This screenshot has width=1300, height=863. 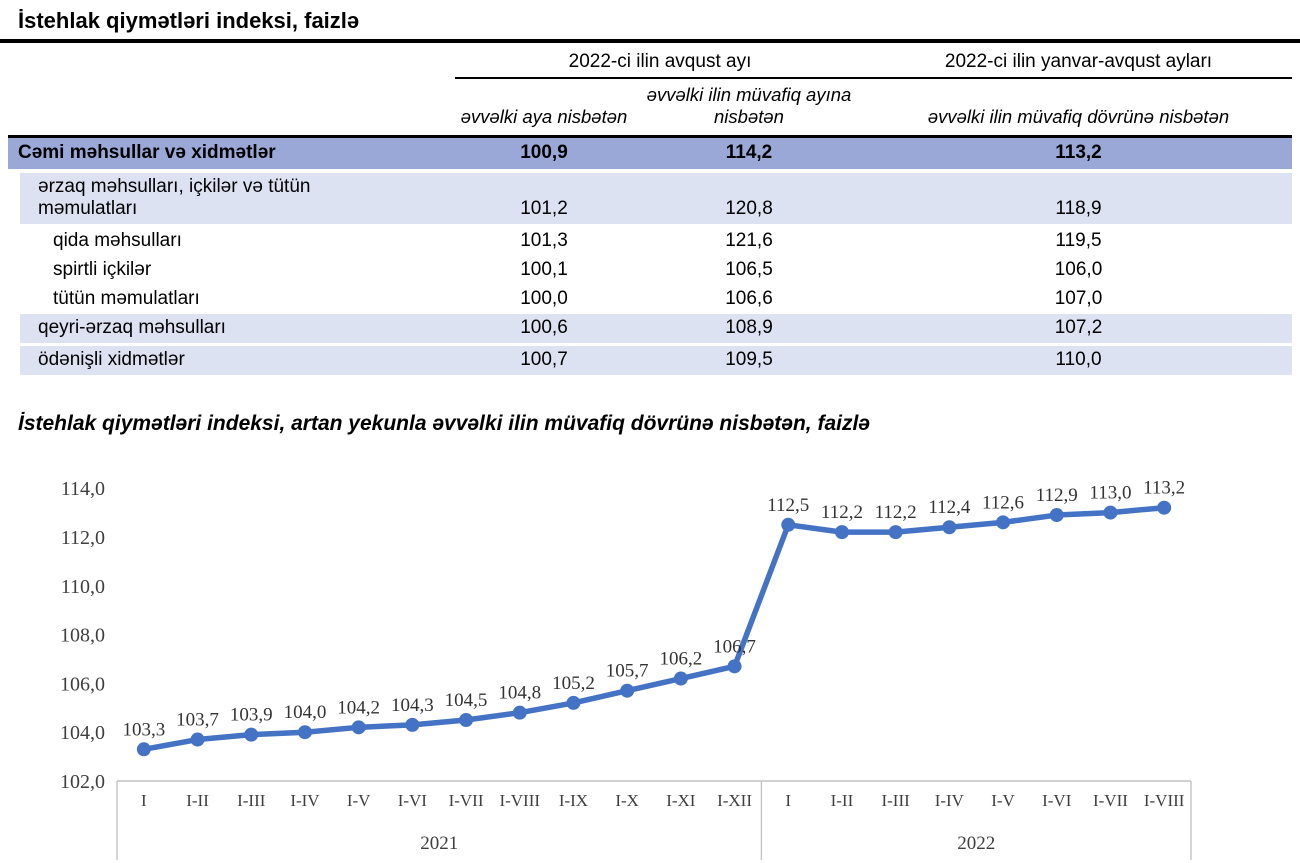 I want to click on row-value: 100,6, so click(x=544, y=327).